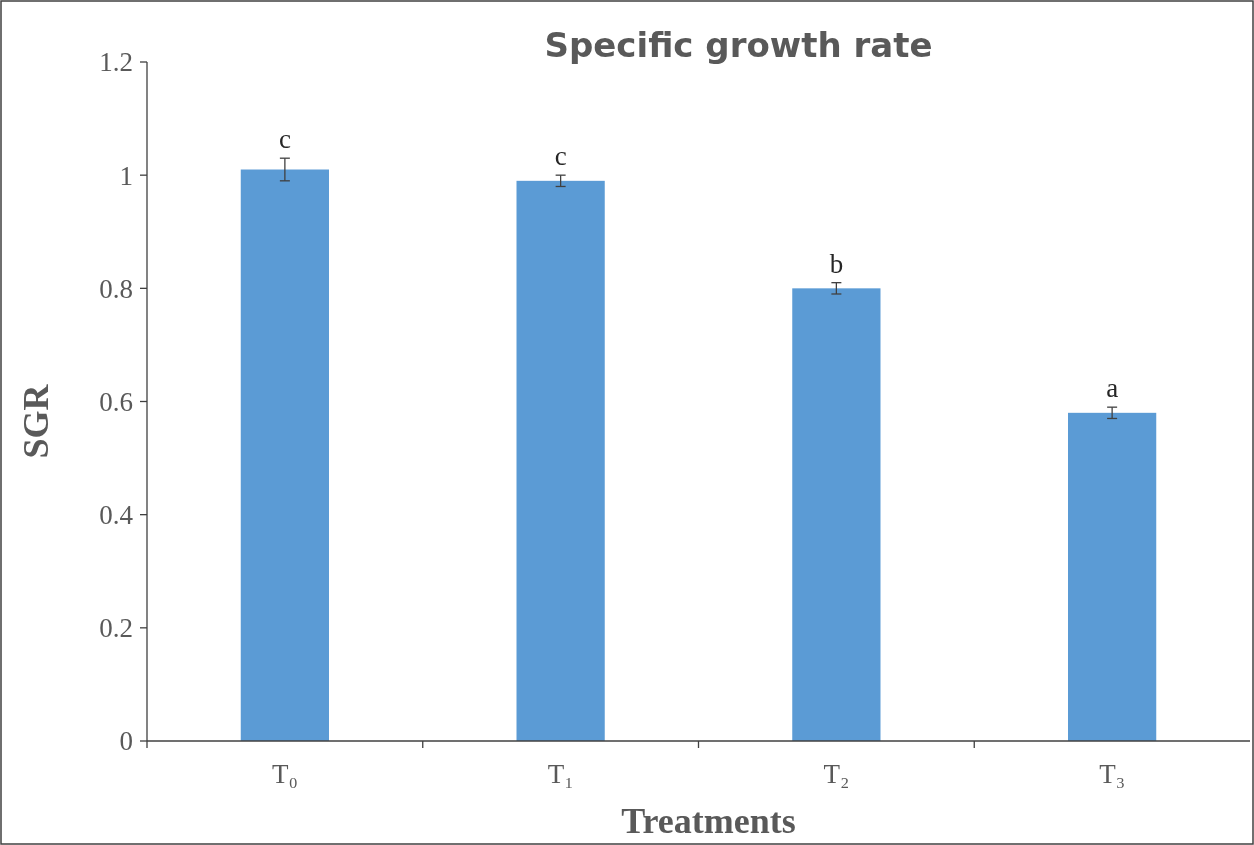 The width and height of the screenshot is (1254, 845). Describe the element at coordinates (116, 62) in the screenshot. I see `y-tick-label: 1.2` at that location.